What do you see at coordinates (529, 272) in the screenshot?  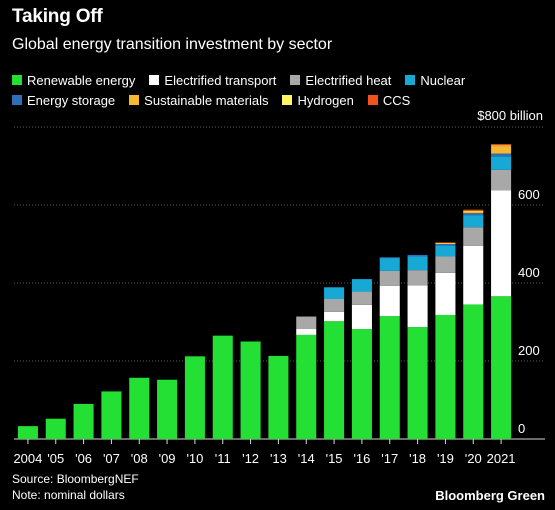 I see `y-tick-label: 400` at bounding box center [529, 272].